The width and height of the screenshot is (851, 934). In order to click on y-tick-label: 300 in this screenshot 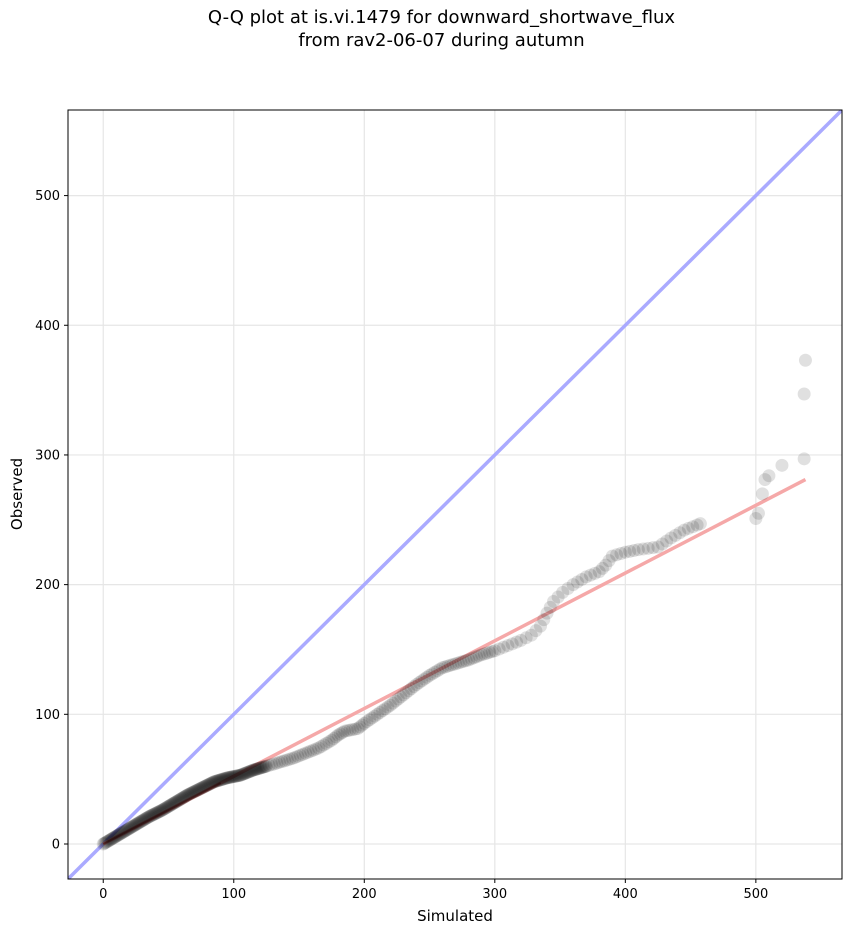, I will do `click(47, 455)`.